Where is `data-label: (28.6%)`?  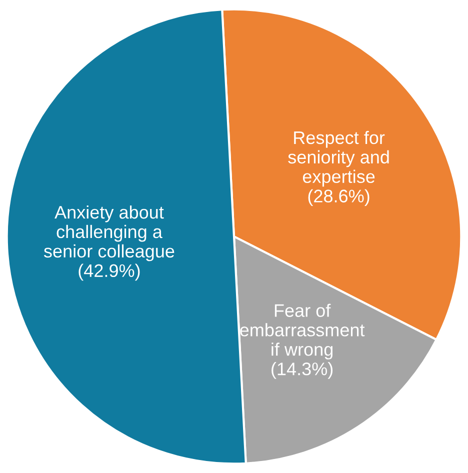
data-label: (28.6%) is located at coordinates (339, 197).